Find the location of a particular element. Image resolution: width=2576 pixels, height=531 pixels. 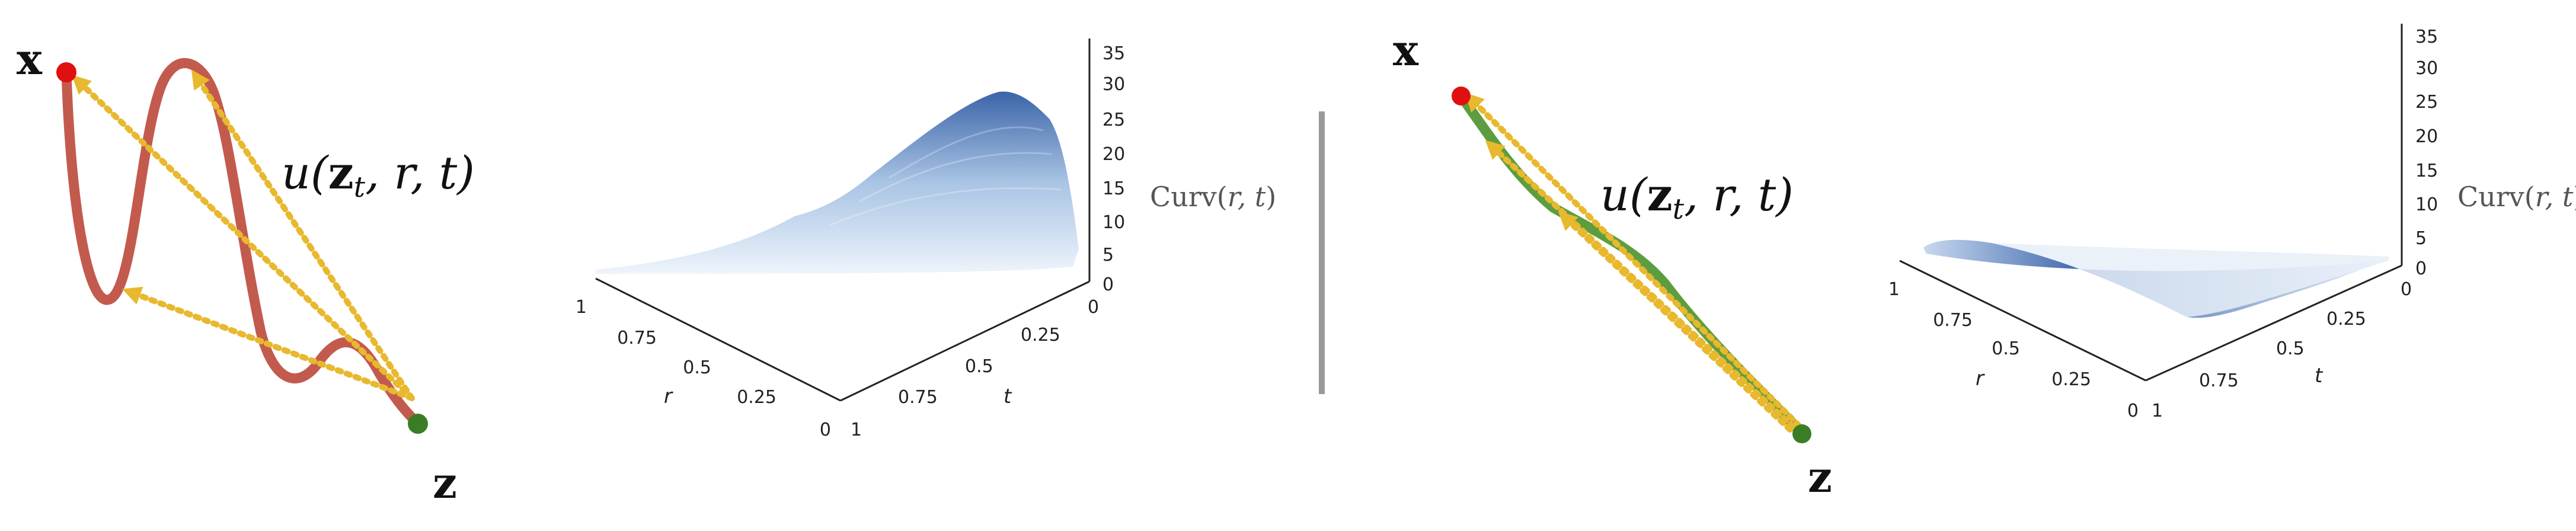

right-z-tick: 15 is located at coordinates (2426, 171).